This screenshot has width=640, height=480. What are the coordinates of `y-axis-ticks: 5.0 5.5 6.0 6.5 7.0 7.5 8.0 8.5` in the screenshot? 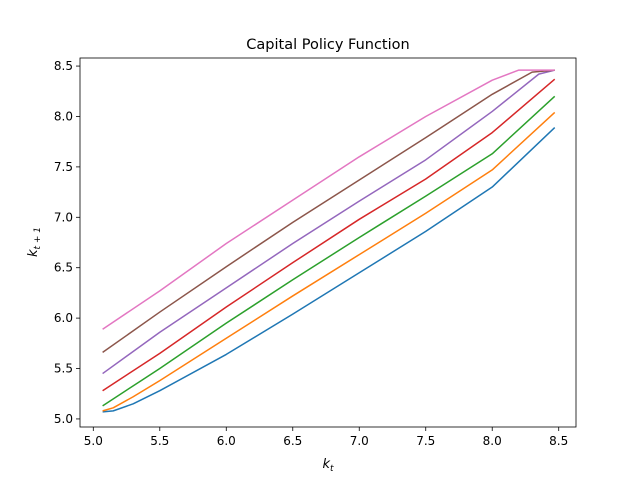 It's located at (67, 242).